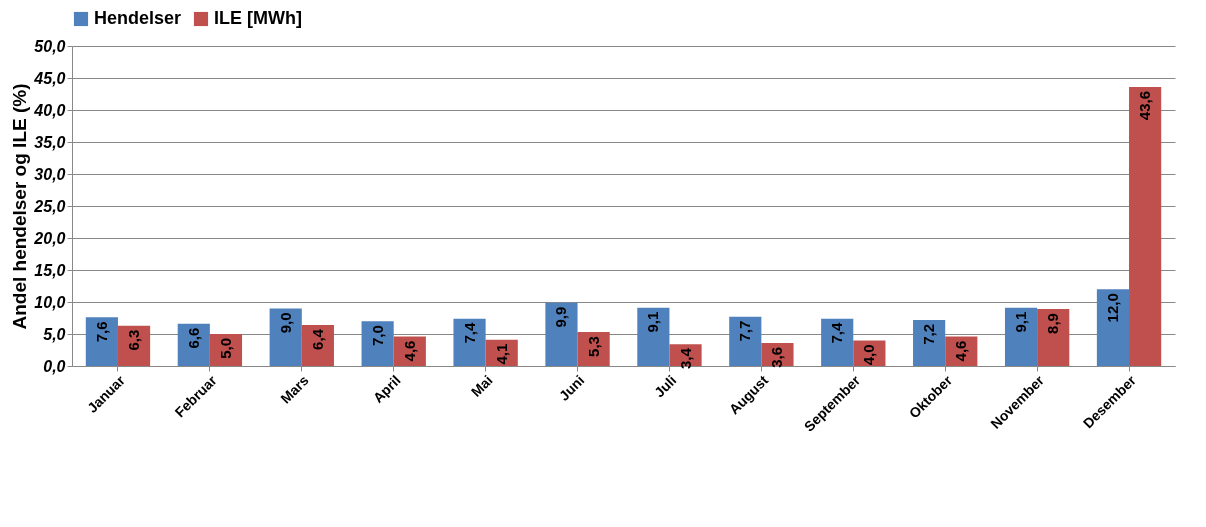 Image resolution: width=1206 pixels, height=527 pixels. What do you see at coordinates (745, 331) in the screenshot?
I see `data-label: 7,7` at bounding box center [745, 331].